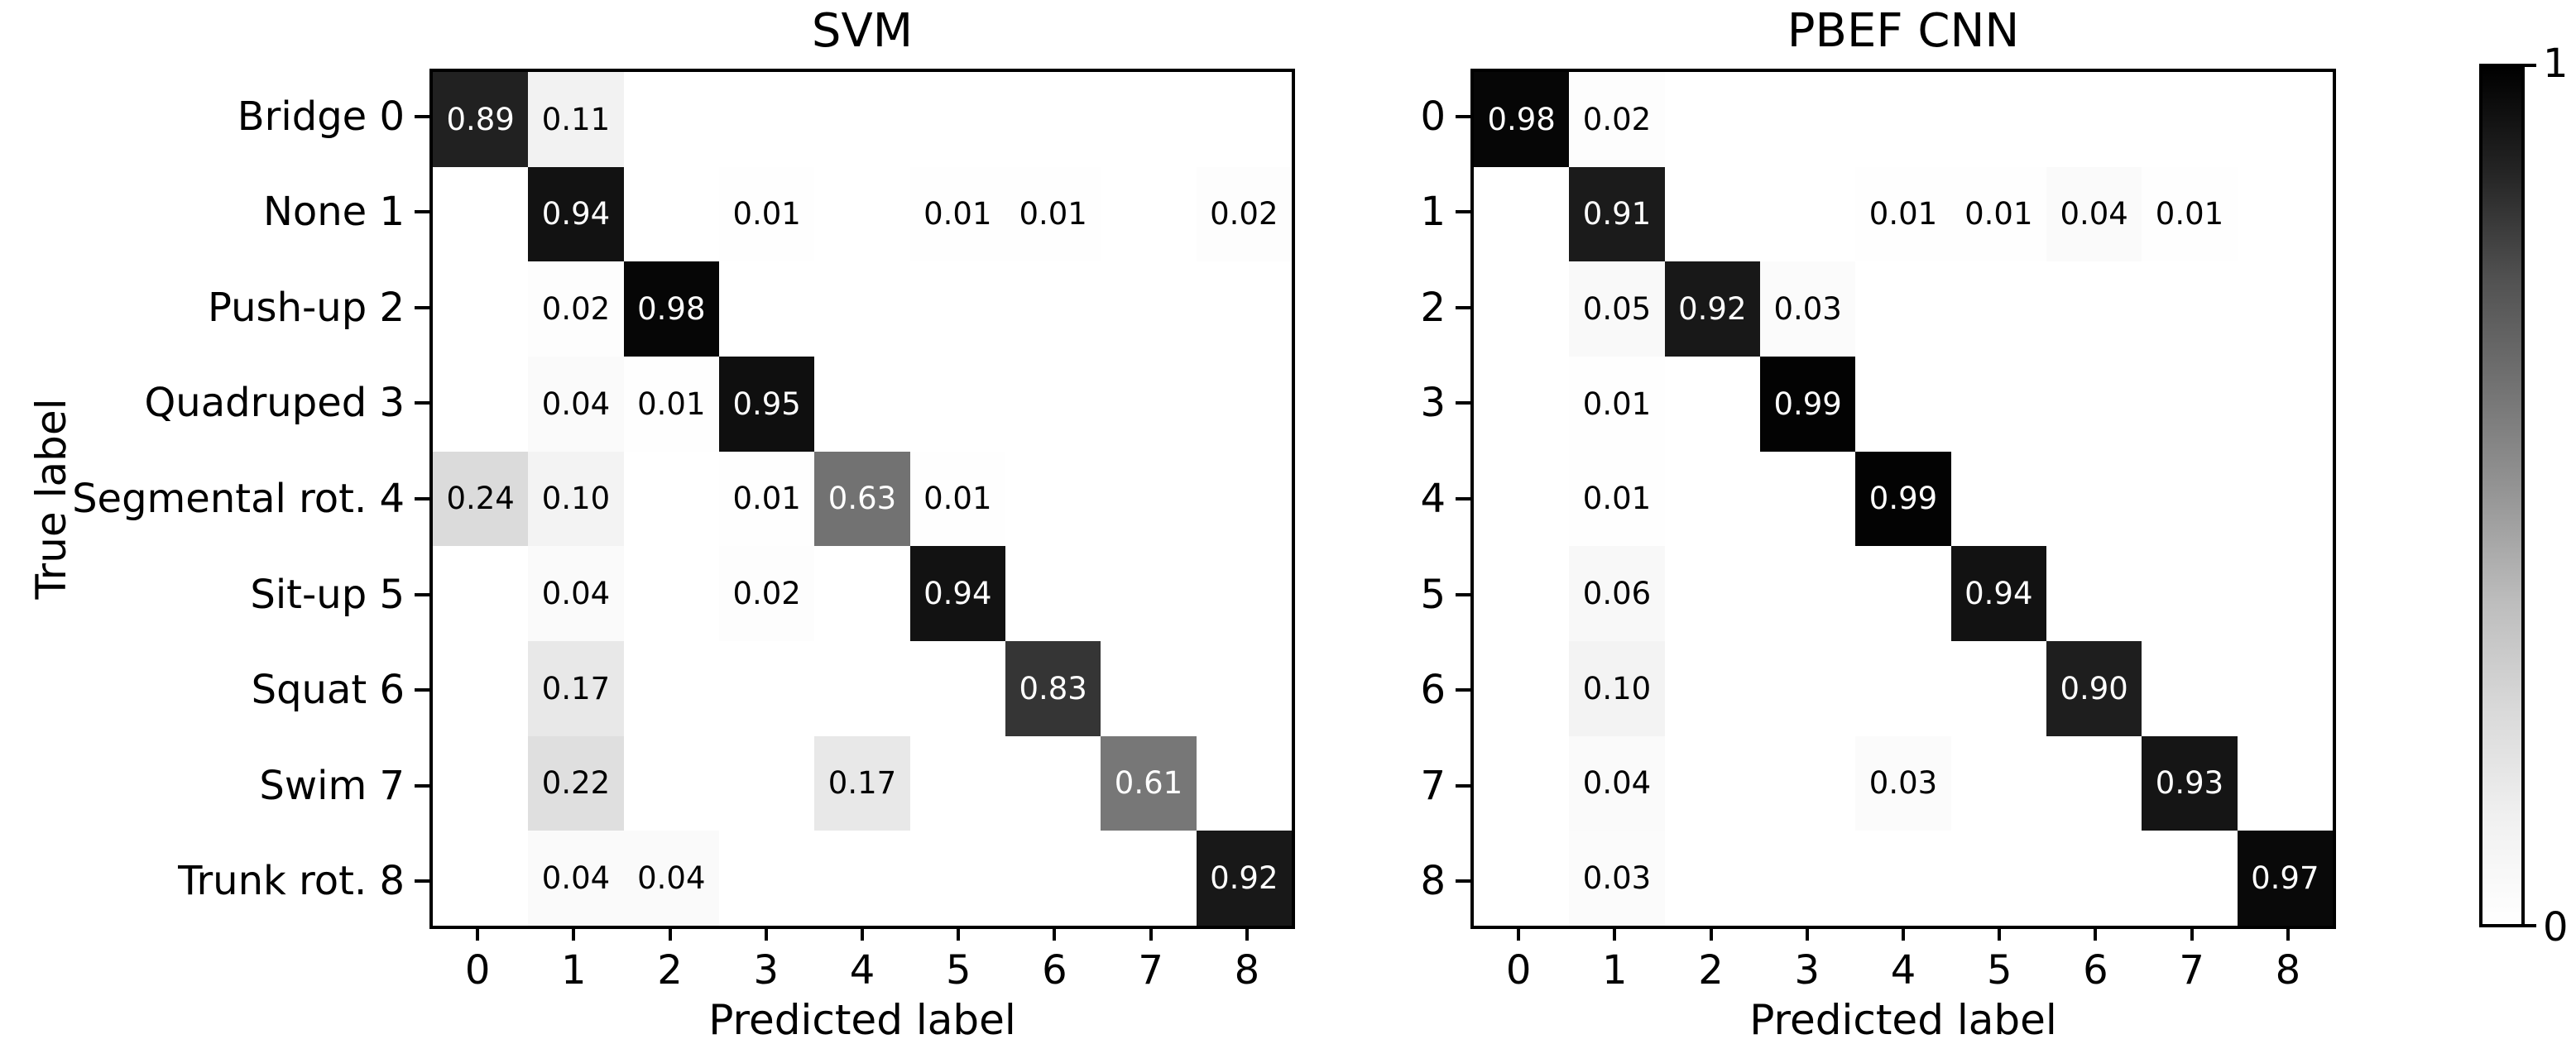  I want to click on matrix-cell-r4-c8, so click(2285, 499).